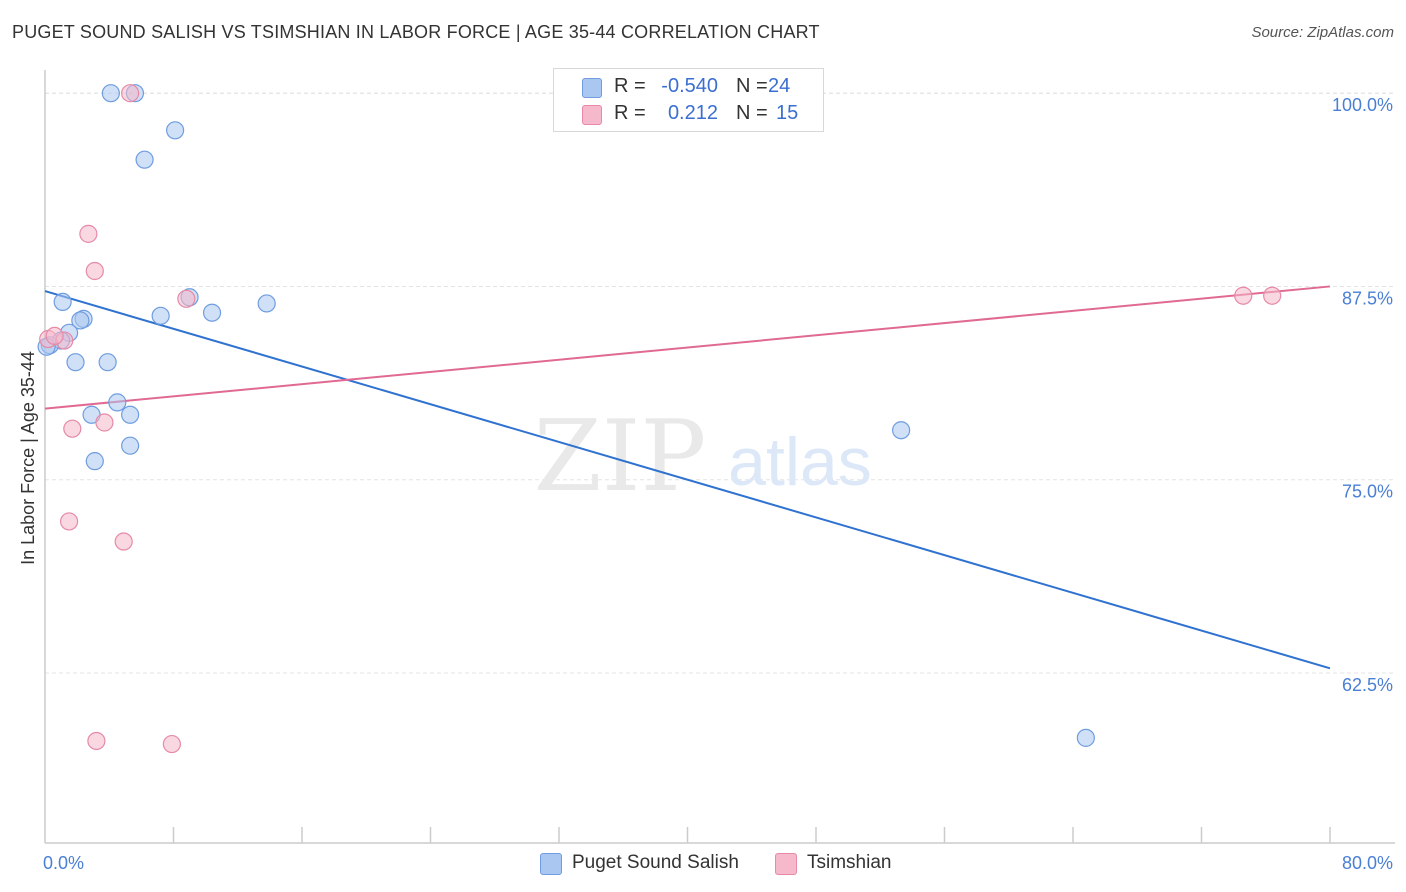 The height and width of the screenshot is (892, 1406). What do you see at coordinates (779, 86) in the screenshot?
I see `legend-n-value: 24` at bounding box center [779, 86].